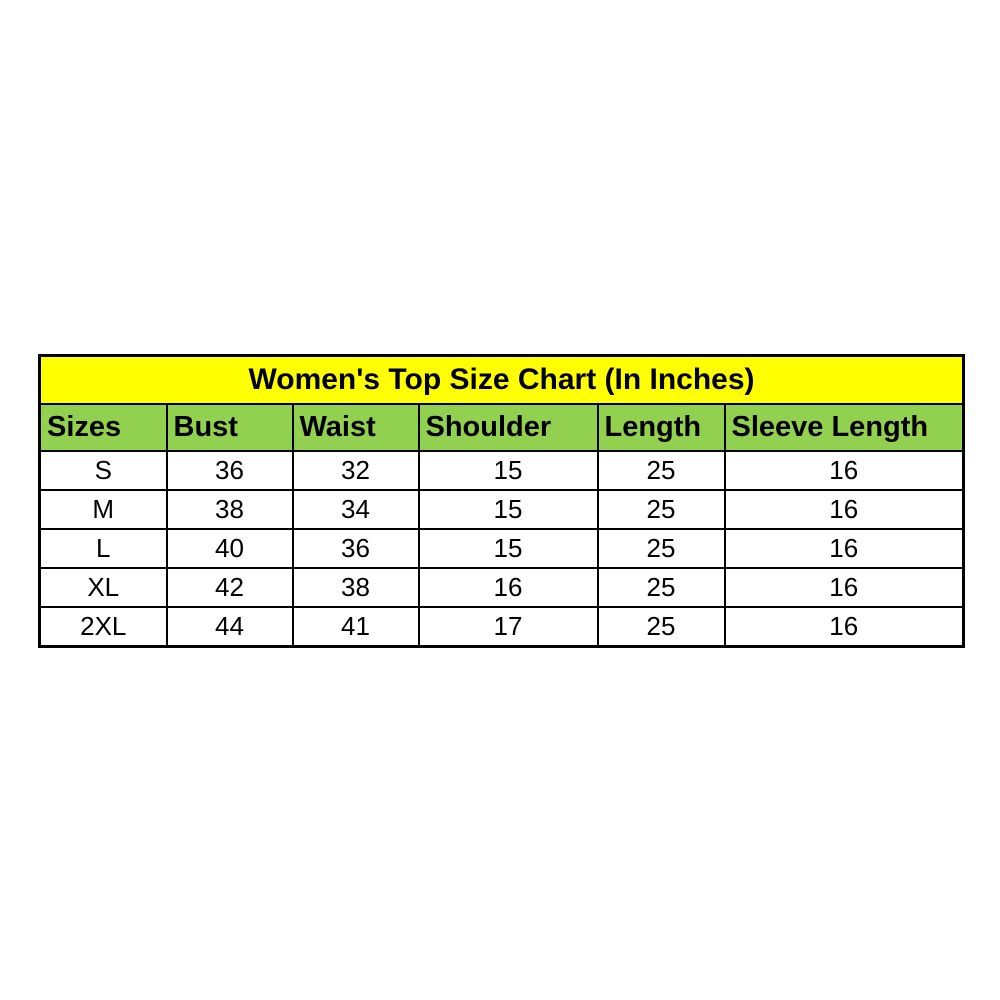 The image size is (1000, 1000). Describe the element at coordinates (508, 627) in the screenshot. I see `measurement-cell: 17` at that location.